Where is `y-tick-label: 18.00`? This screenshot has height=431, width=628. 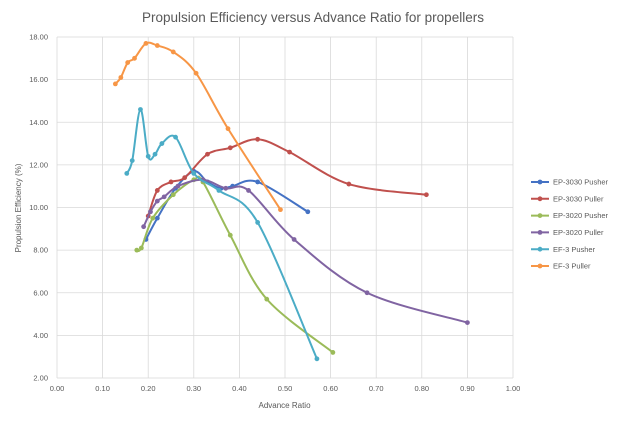 y-tick-label: 18.00 is located at coordinates (38, 37).